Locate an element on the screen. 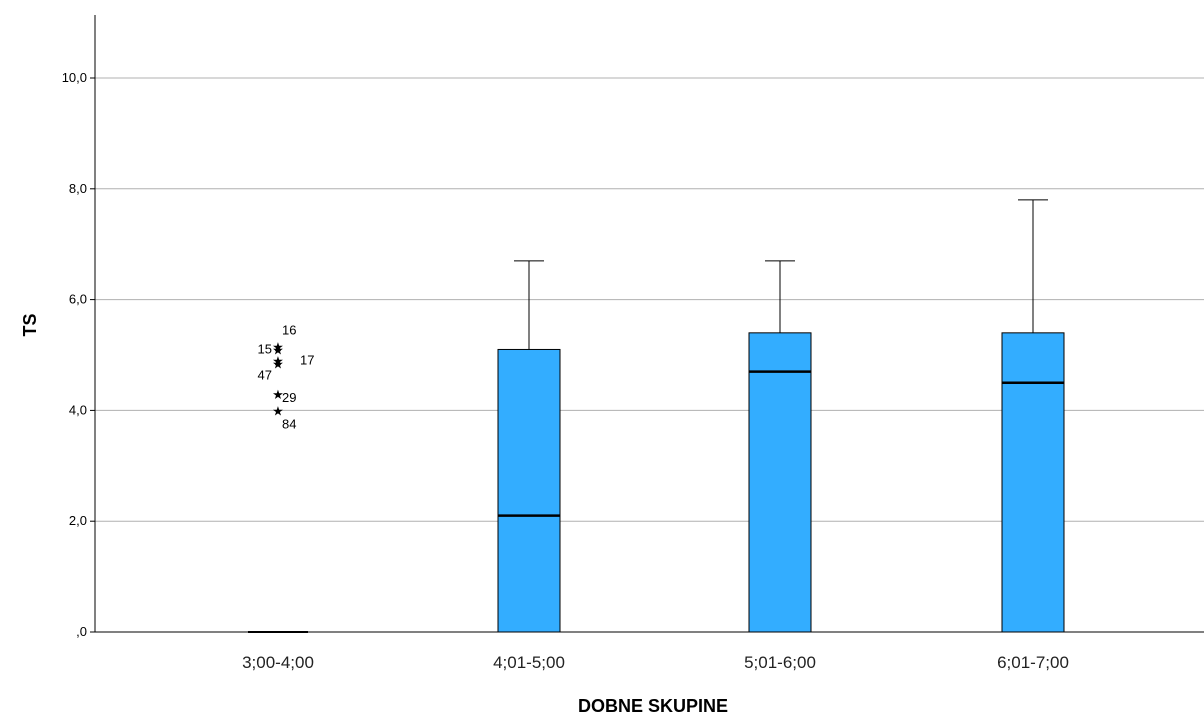 Image resolution: width=1204 pixels, height=718 pixels. x-category-label: 5;01-6;00 is located at coordinates (780, 662).